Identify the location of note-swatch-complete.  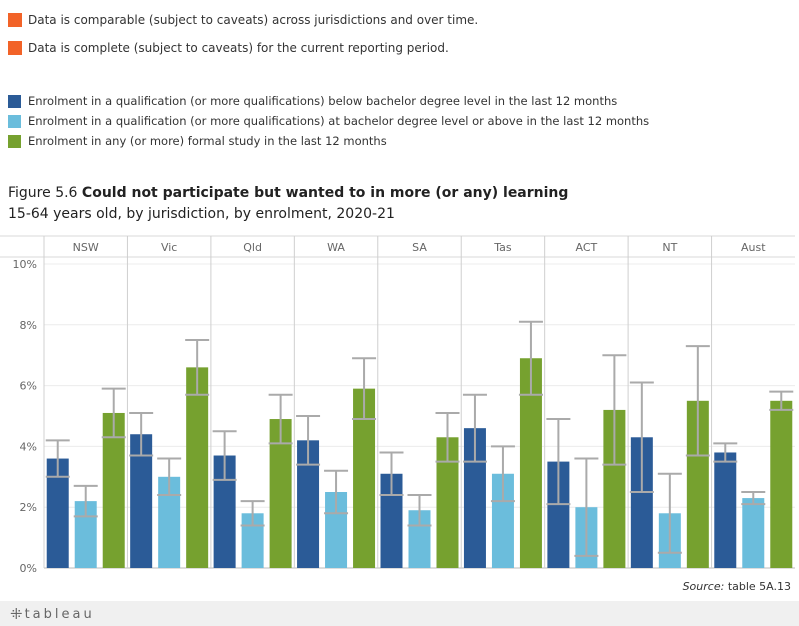
(15, 48).